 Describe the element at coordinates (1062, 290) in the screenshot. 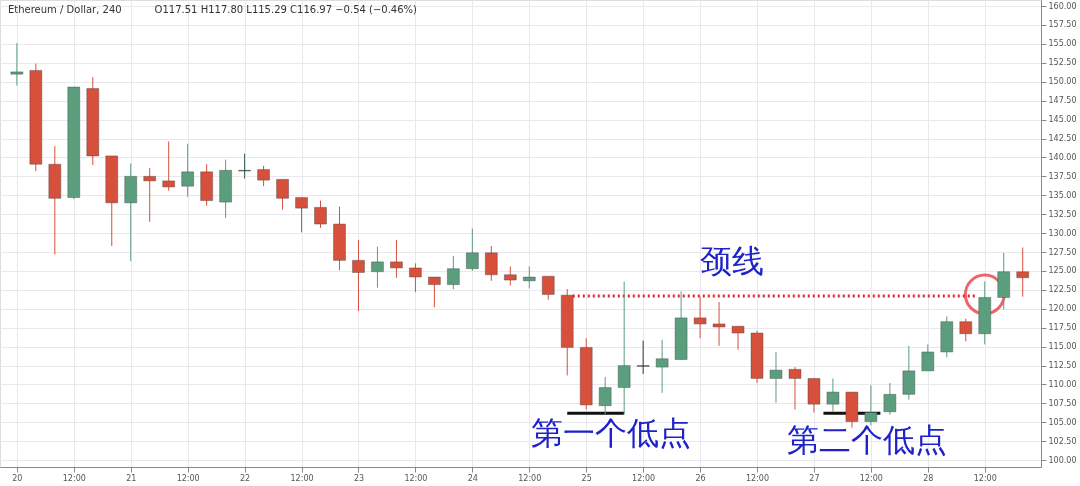

I see `y-tick-label: 122.50` at that location.